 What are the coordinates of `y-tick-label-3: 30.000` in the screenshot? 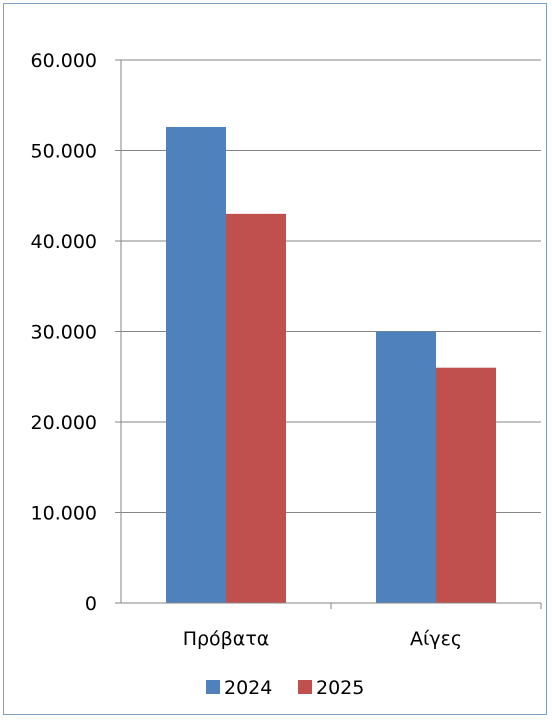 It's located at (64, 333).